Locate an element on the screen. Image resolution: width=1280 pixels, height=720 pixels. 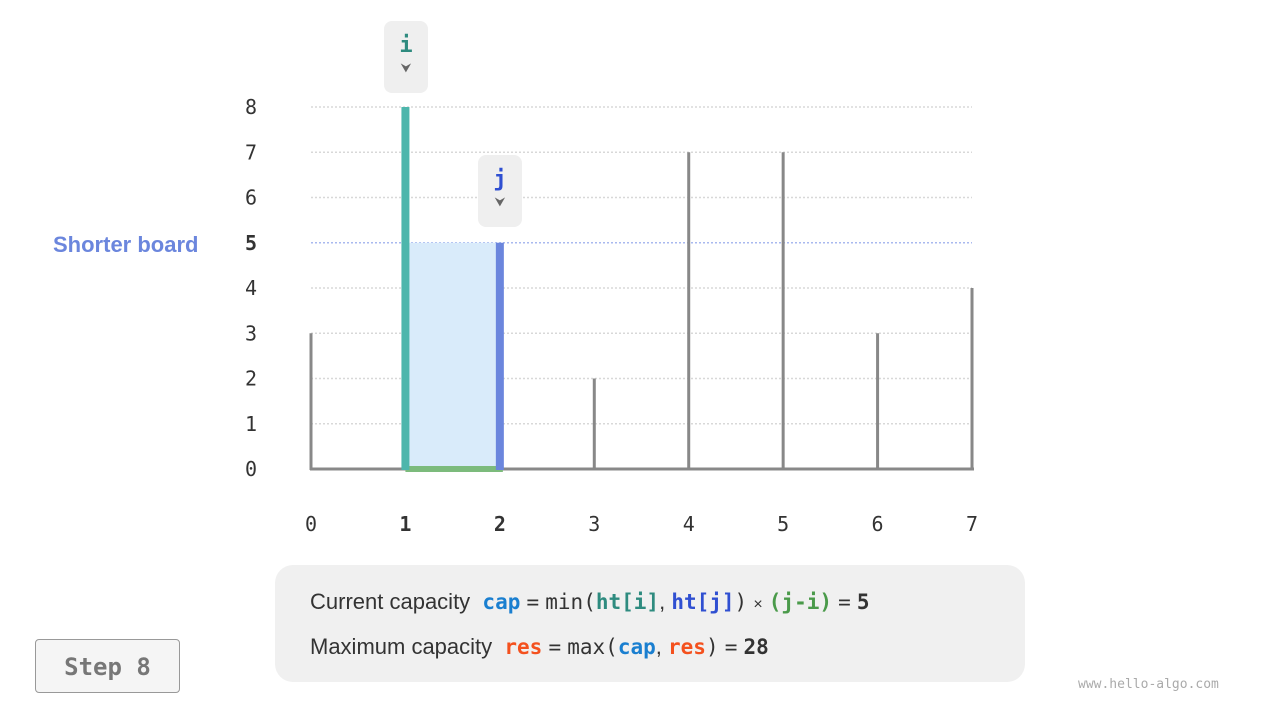
pointer-i: i ⮟ is located at coordinates (406, 57).